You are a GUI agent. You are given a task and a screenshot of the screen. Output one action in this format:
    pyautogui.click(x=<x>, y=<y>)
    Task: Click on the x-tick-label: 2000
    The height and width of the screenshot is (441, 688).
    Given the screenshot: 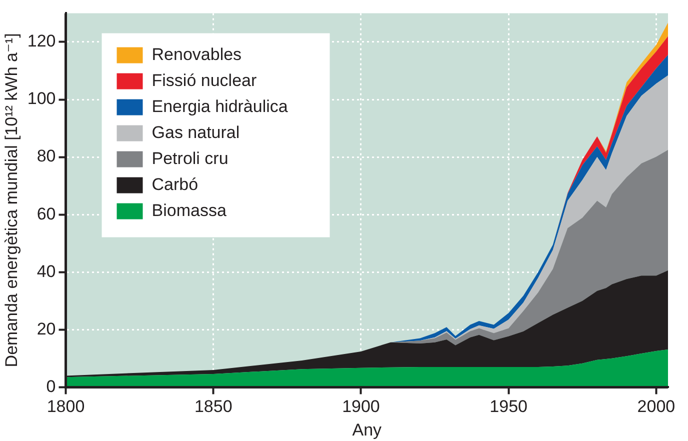 What is the action you would take?
    pyautogui.click(x=656, y=406)
    